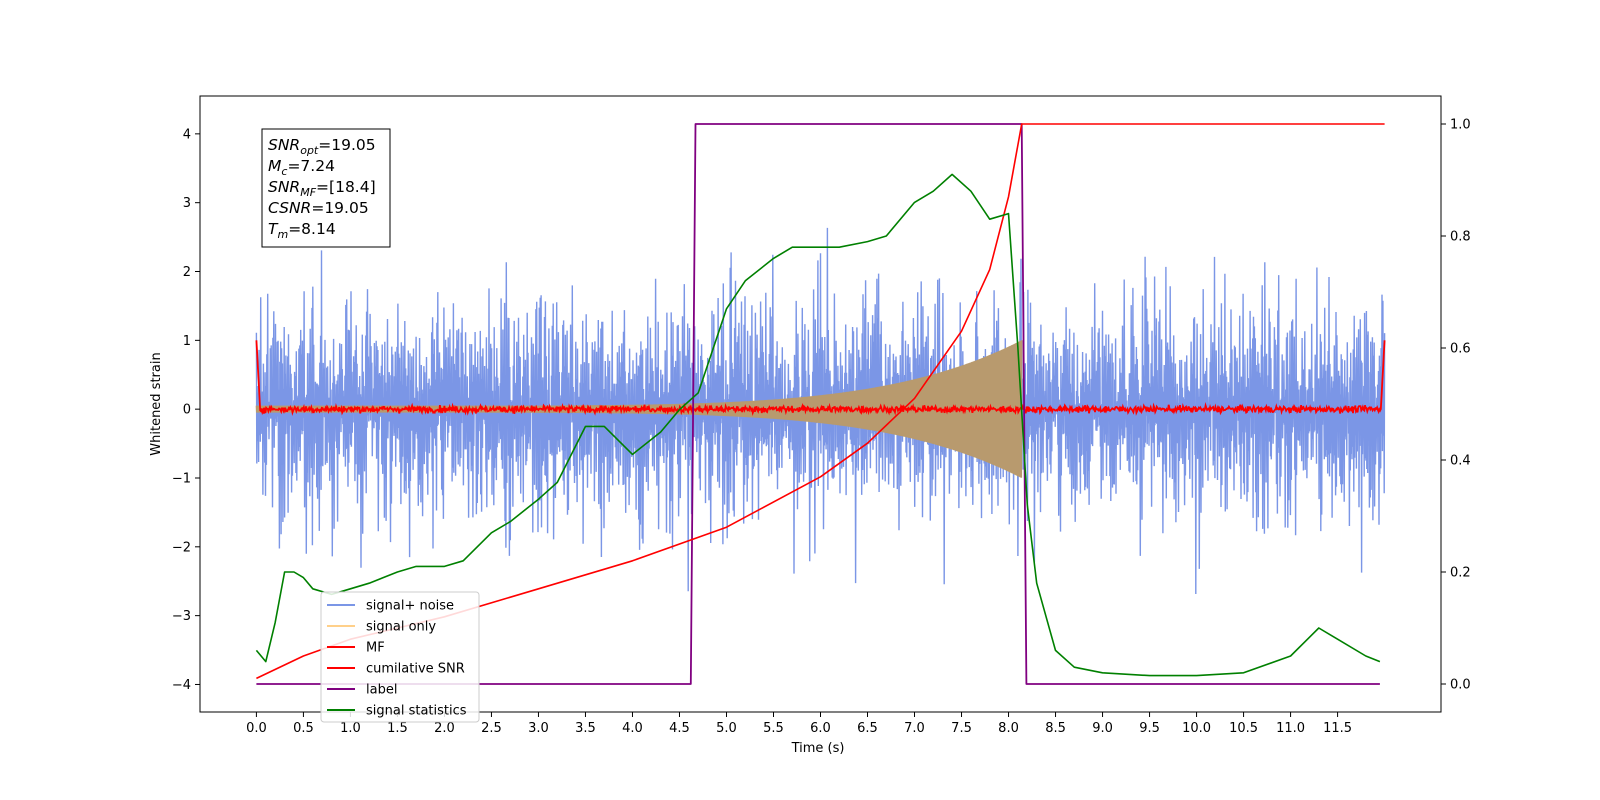 The height and width of the screenshot is (800, 1600). I want to click on y-tick-label-right: 0.0, so click(1460, 685).